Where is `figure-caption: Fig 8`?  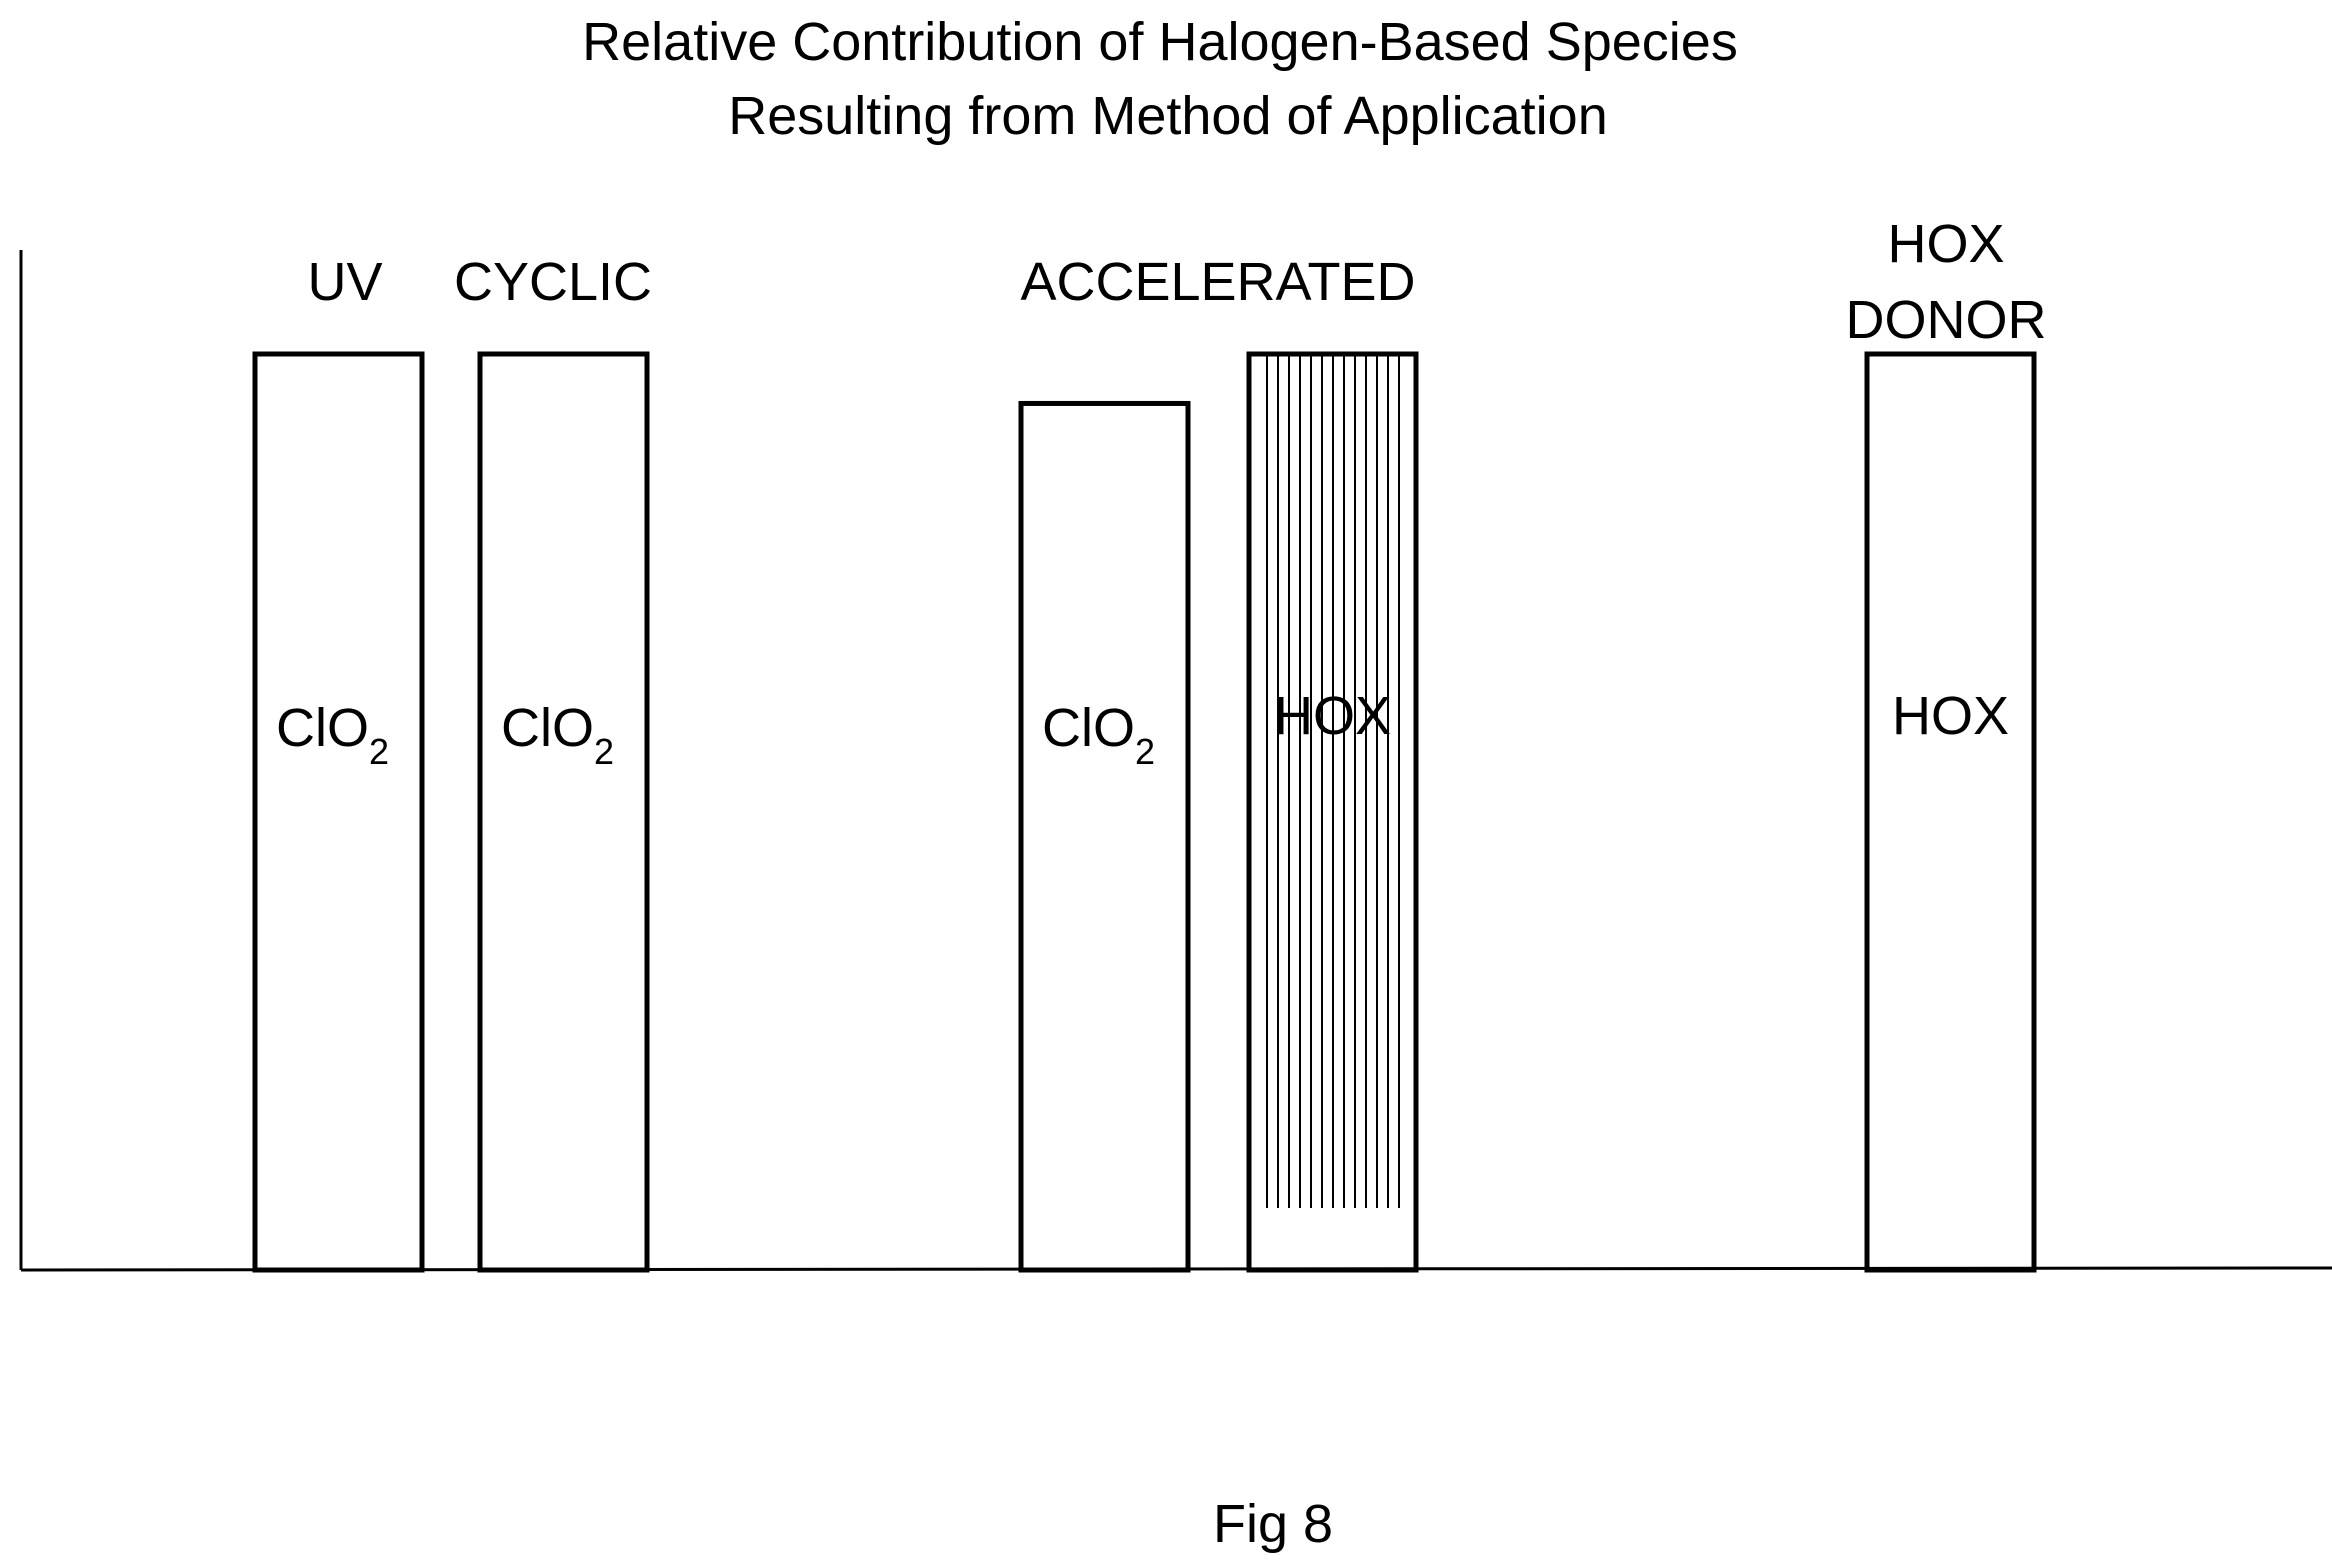
figure-caption: Fig 8 is located at coordinates (1273, 1524).